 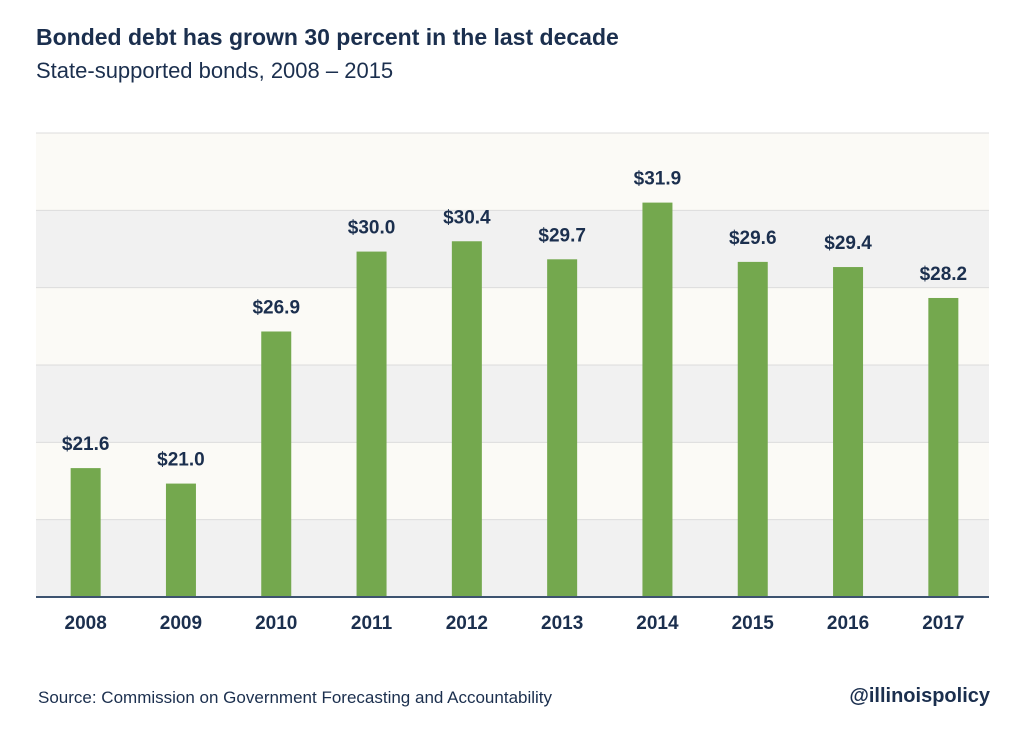 What do you see at coordinates (562, 623) in the screenshot?
I see `x-tick-2013: 2013` at bounding box center [562, 623].